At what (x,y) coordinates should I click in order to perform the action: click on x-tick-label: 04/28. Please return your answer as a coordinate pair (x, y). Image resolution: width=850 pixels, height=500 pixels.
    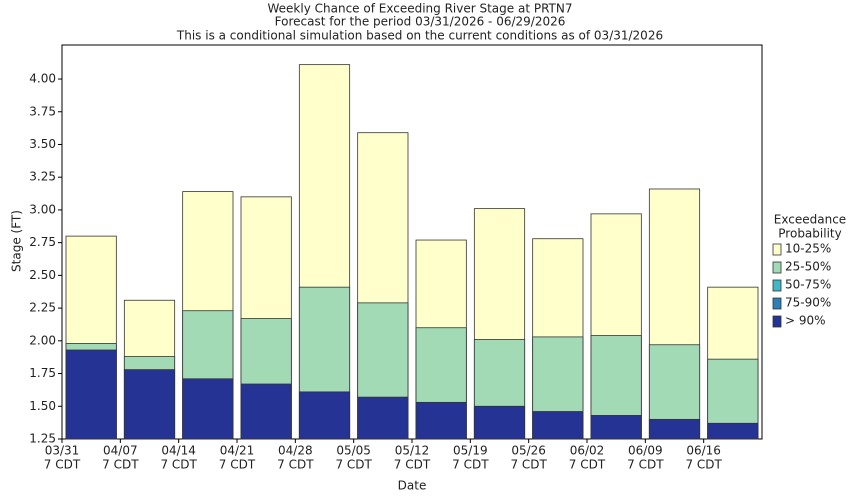
    Looking at the image, I should click on (295, 451).